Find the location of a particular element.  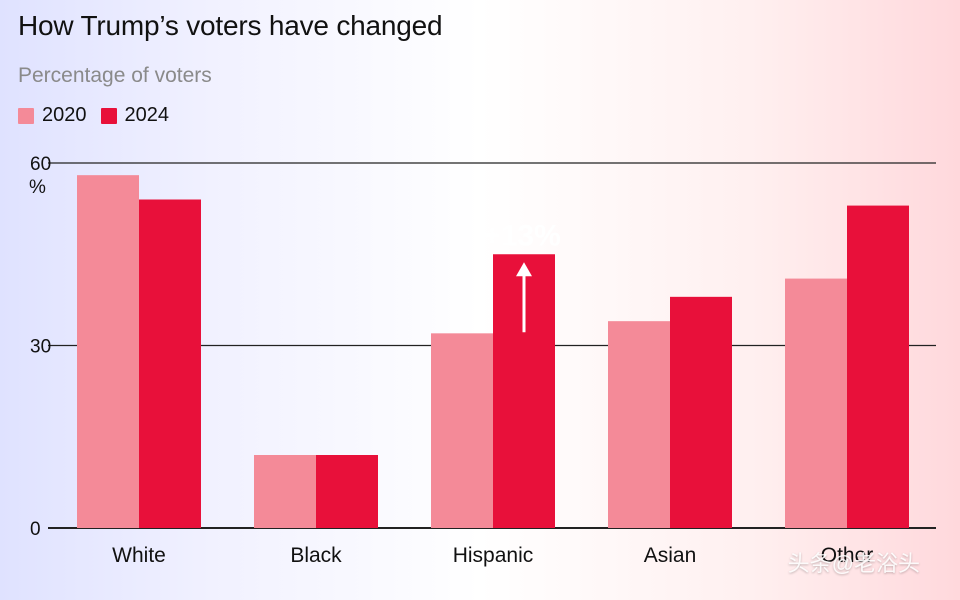

legend-item-2024: 2024 is located at coordinates (135, 115).